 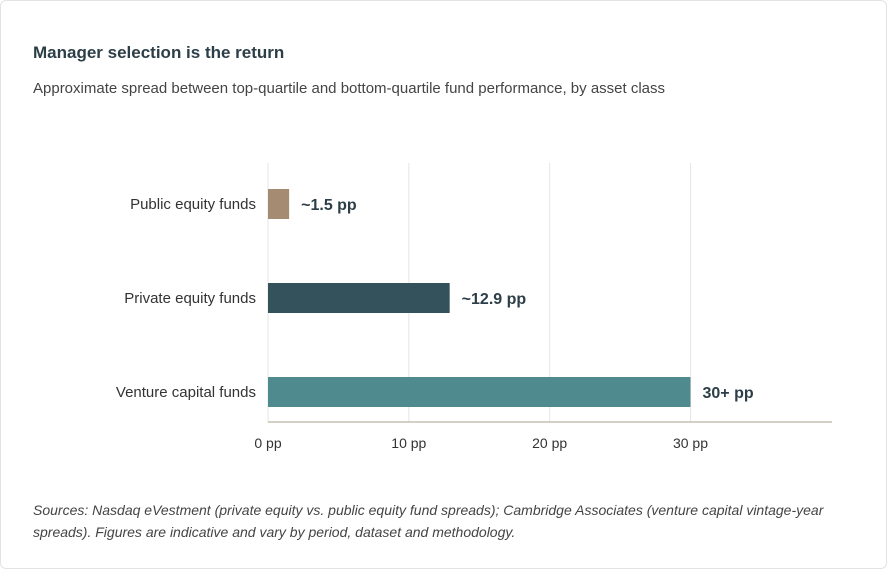 What do you see at coordinates (190, 298) in the screenshot?
I see `category-label: Private equity funds` at bounding box center [190, 298].